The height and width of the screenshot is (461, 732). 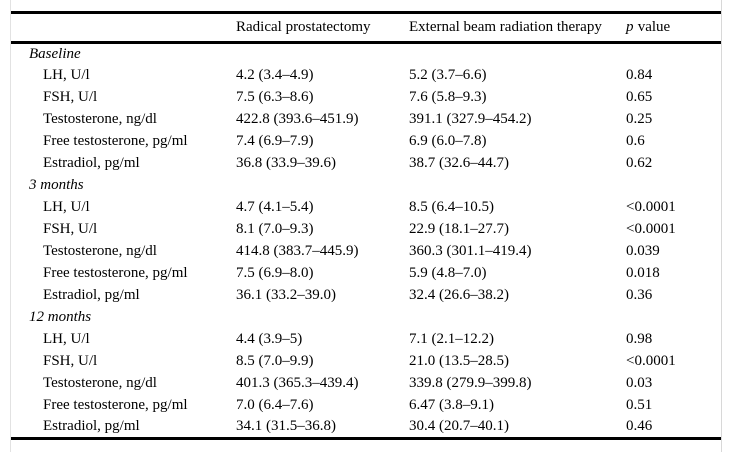 What do you see at coordinates (275, 141) in the screenshot?
I see `rp-value: 7.4 (6.9–7.9)` at bounding box center [275, 141].